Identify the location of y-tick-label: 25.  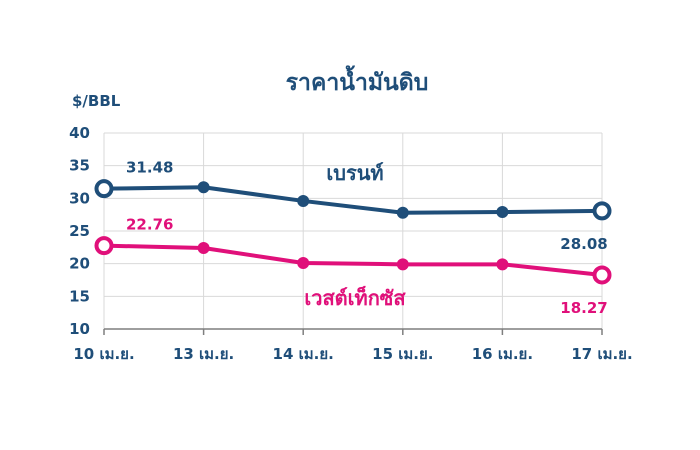
(79, 231).